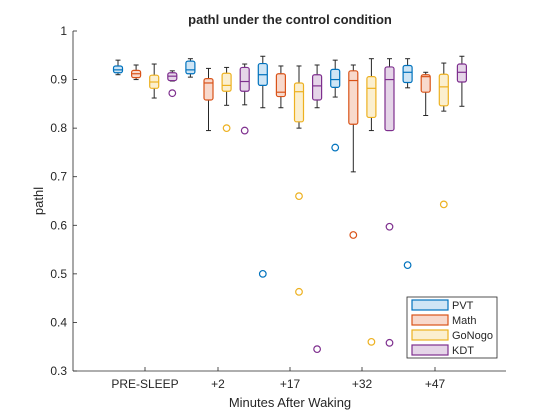  What do you see at coordinates (290, 402) in the screenshot?
I see `x-axis-label: Minutes After Waking` at bounding box center [290, 402].